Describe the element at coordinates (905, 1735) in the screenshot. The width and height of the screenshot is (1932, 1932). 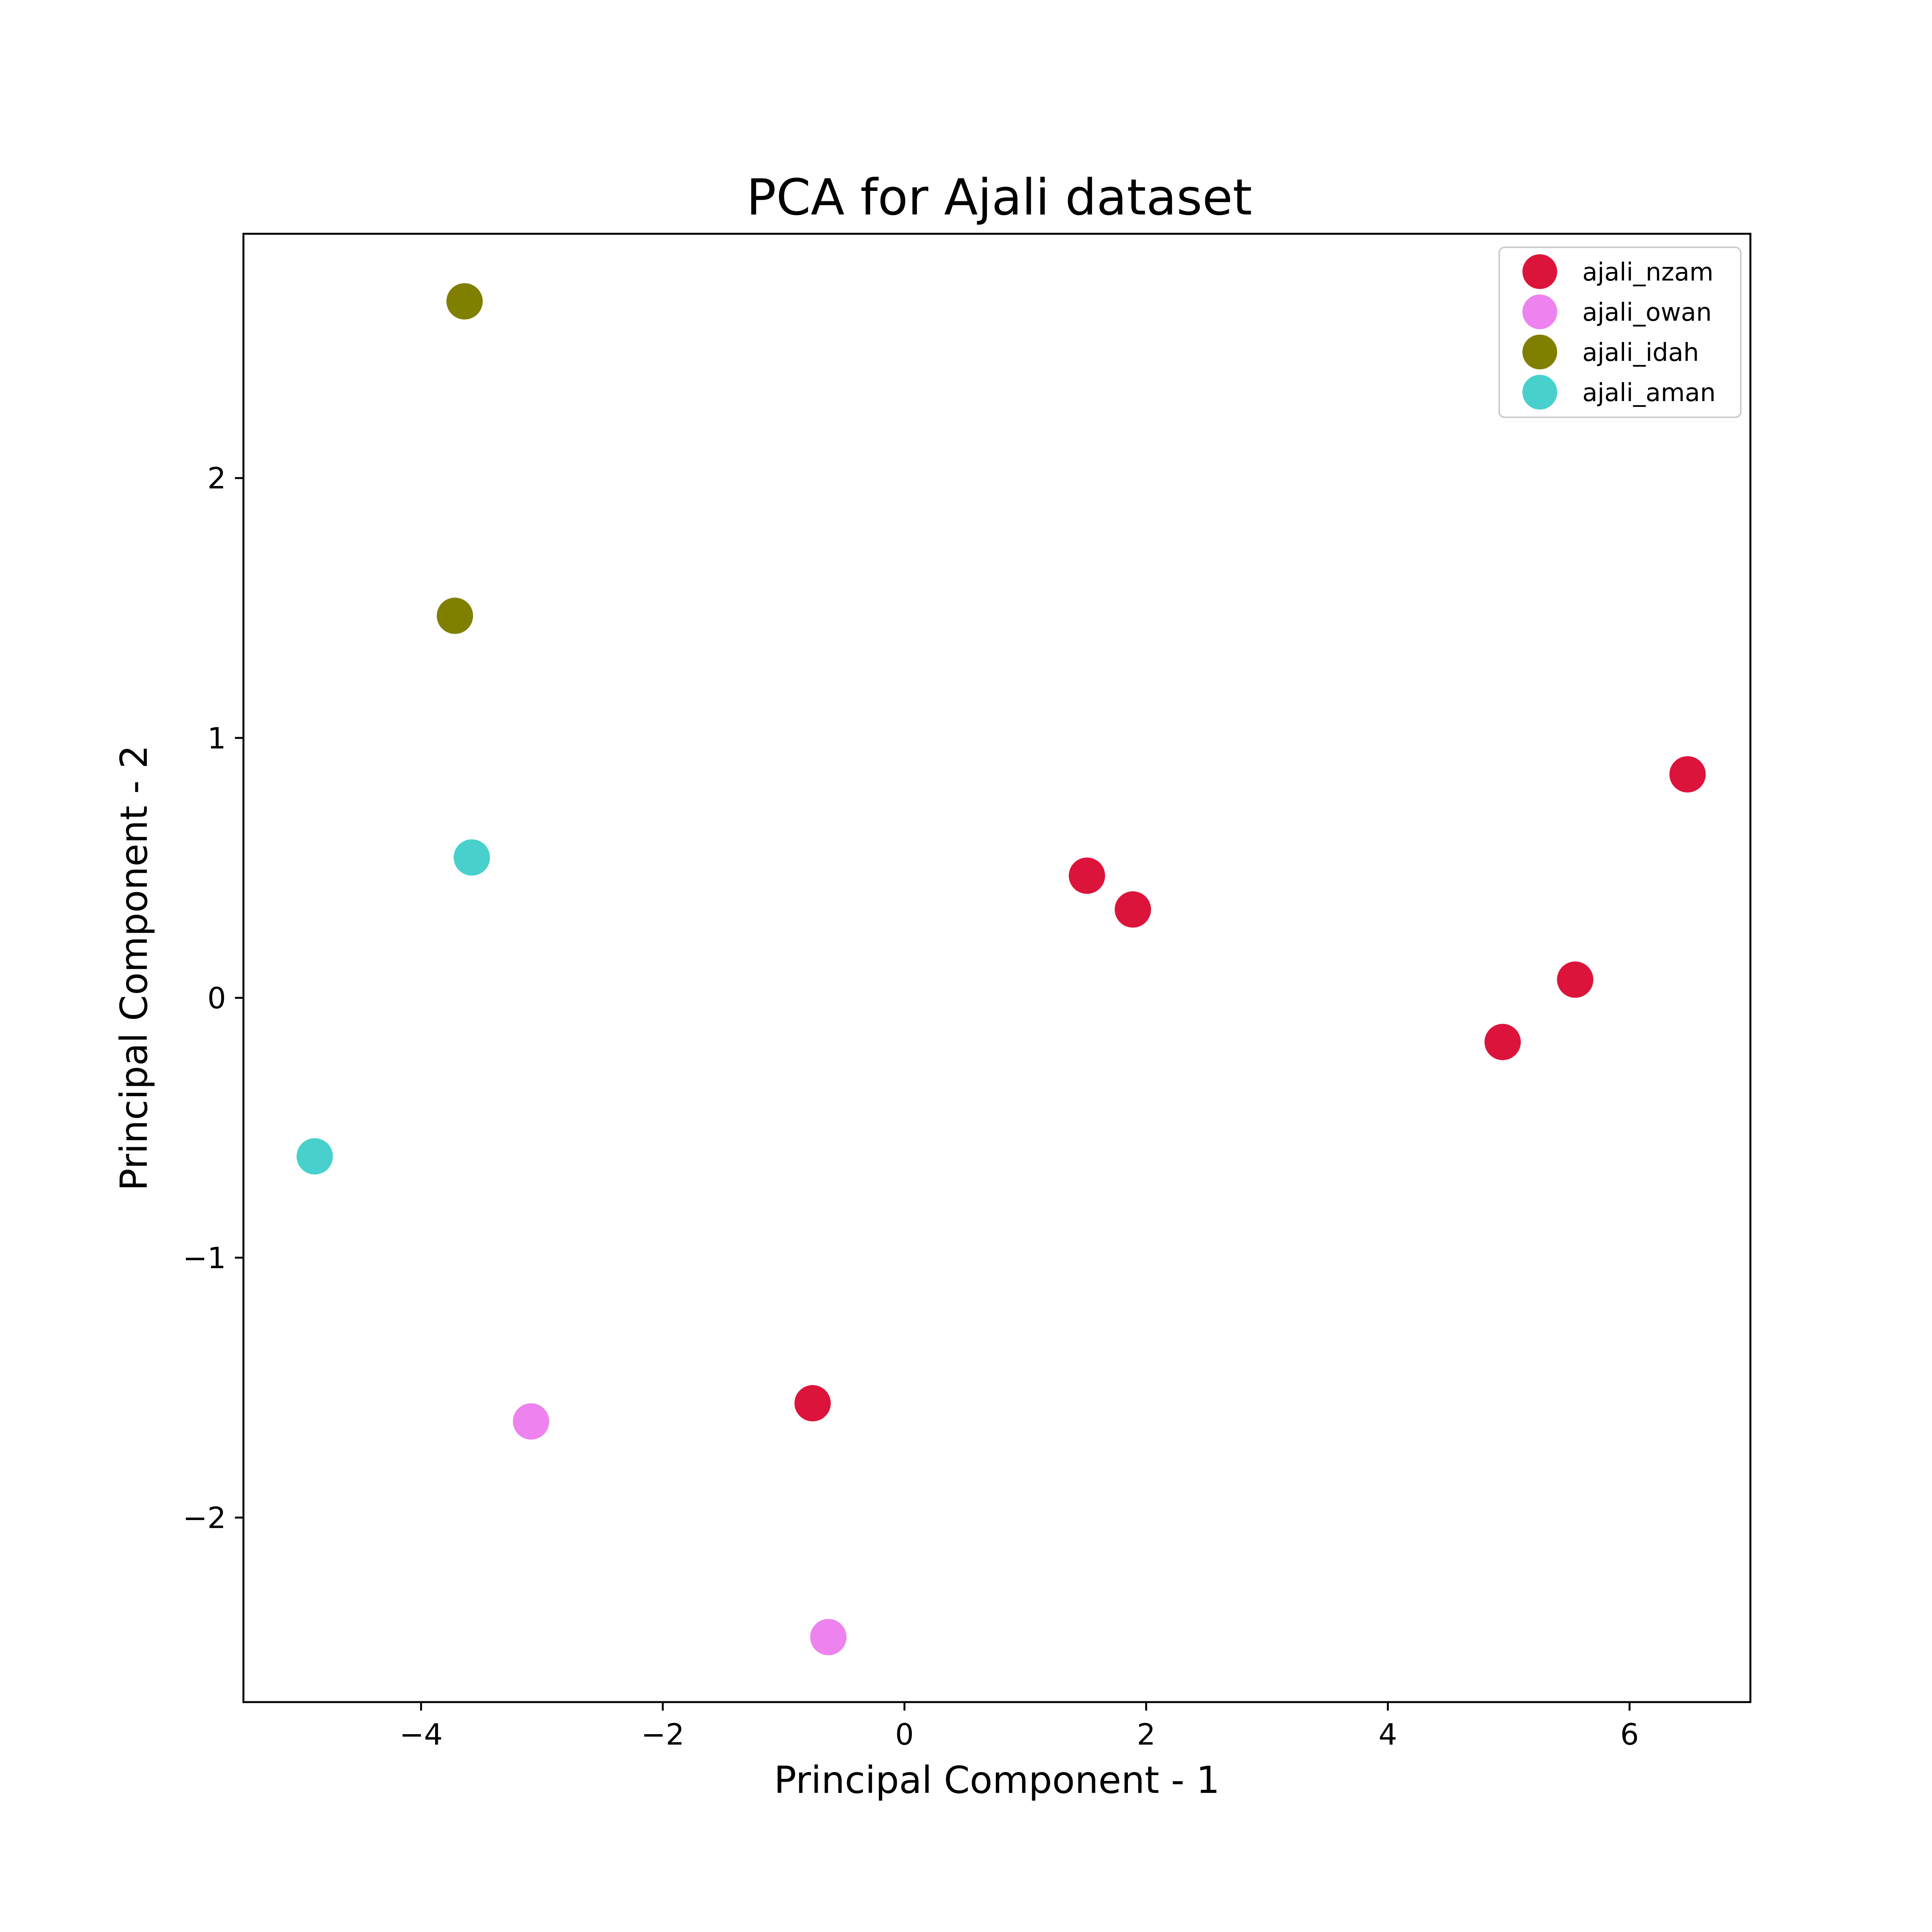
I see `x-tick-label: 0` at that location.